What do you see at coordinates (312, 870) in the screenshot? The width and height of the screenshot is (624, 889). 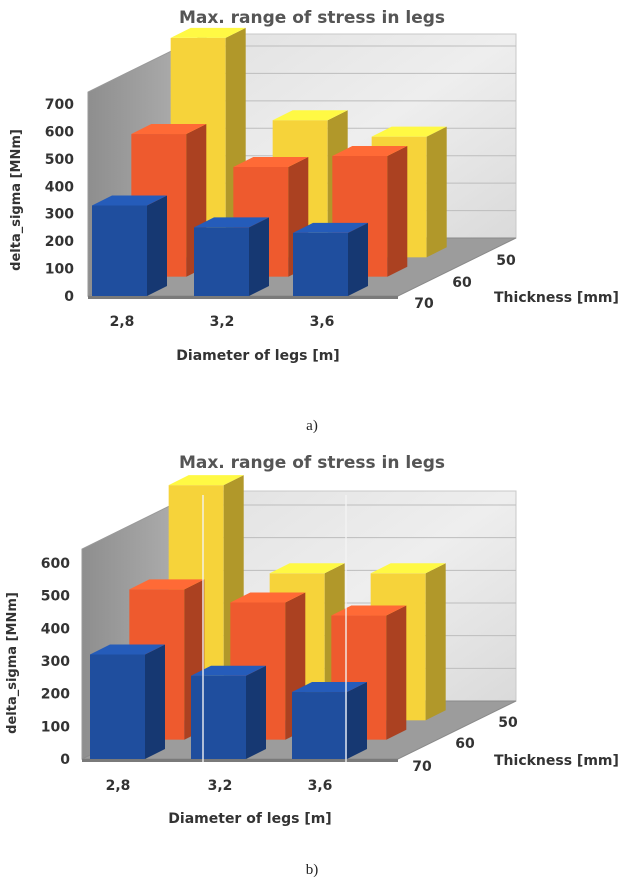 I see `figure-caption: b)` at bounding box center [312, 870].